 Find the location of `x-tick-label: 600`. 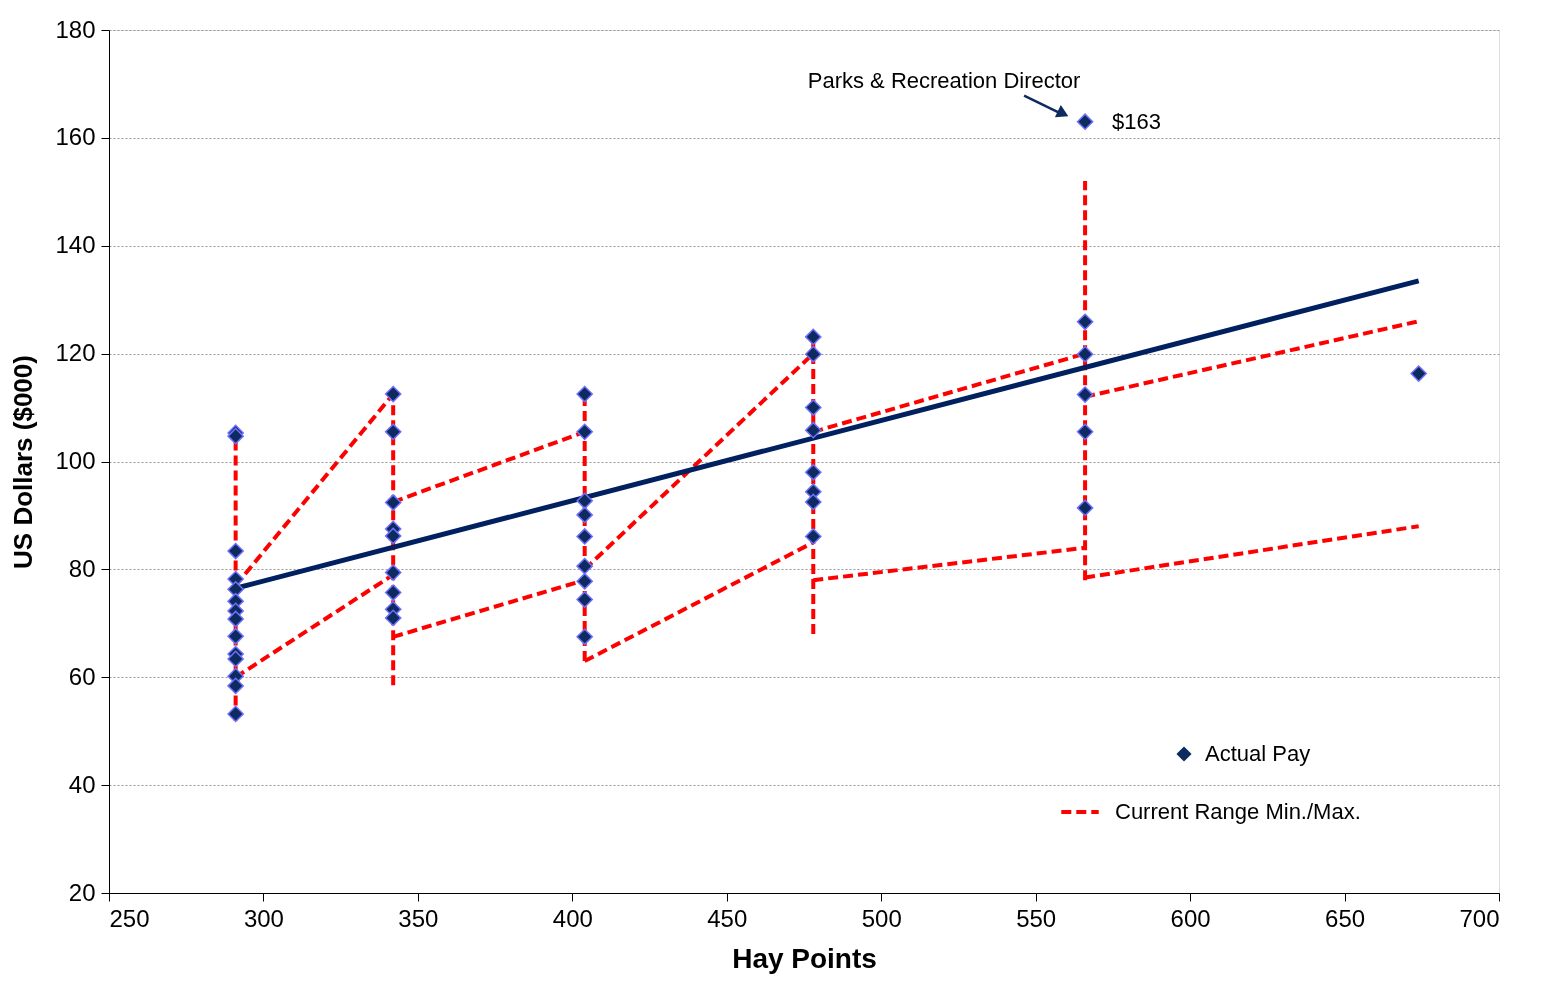

x-tick-label: 600 is located at coordinates (1190, 918).